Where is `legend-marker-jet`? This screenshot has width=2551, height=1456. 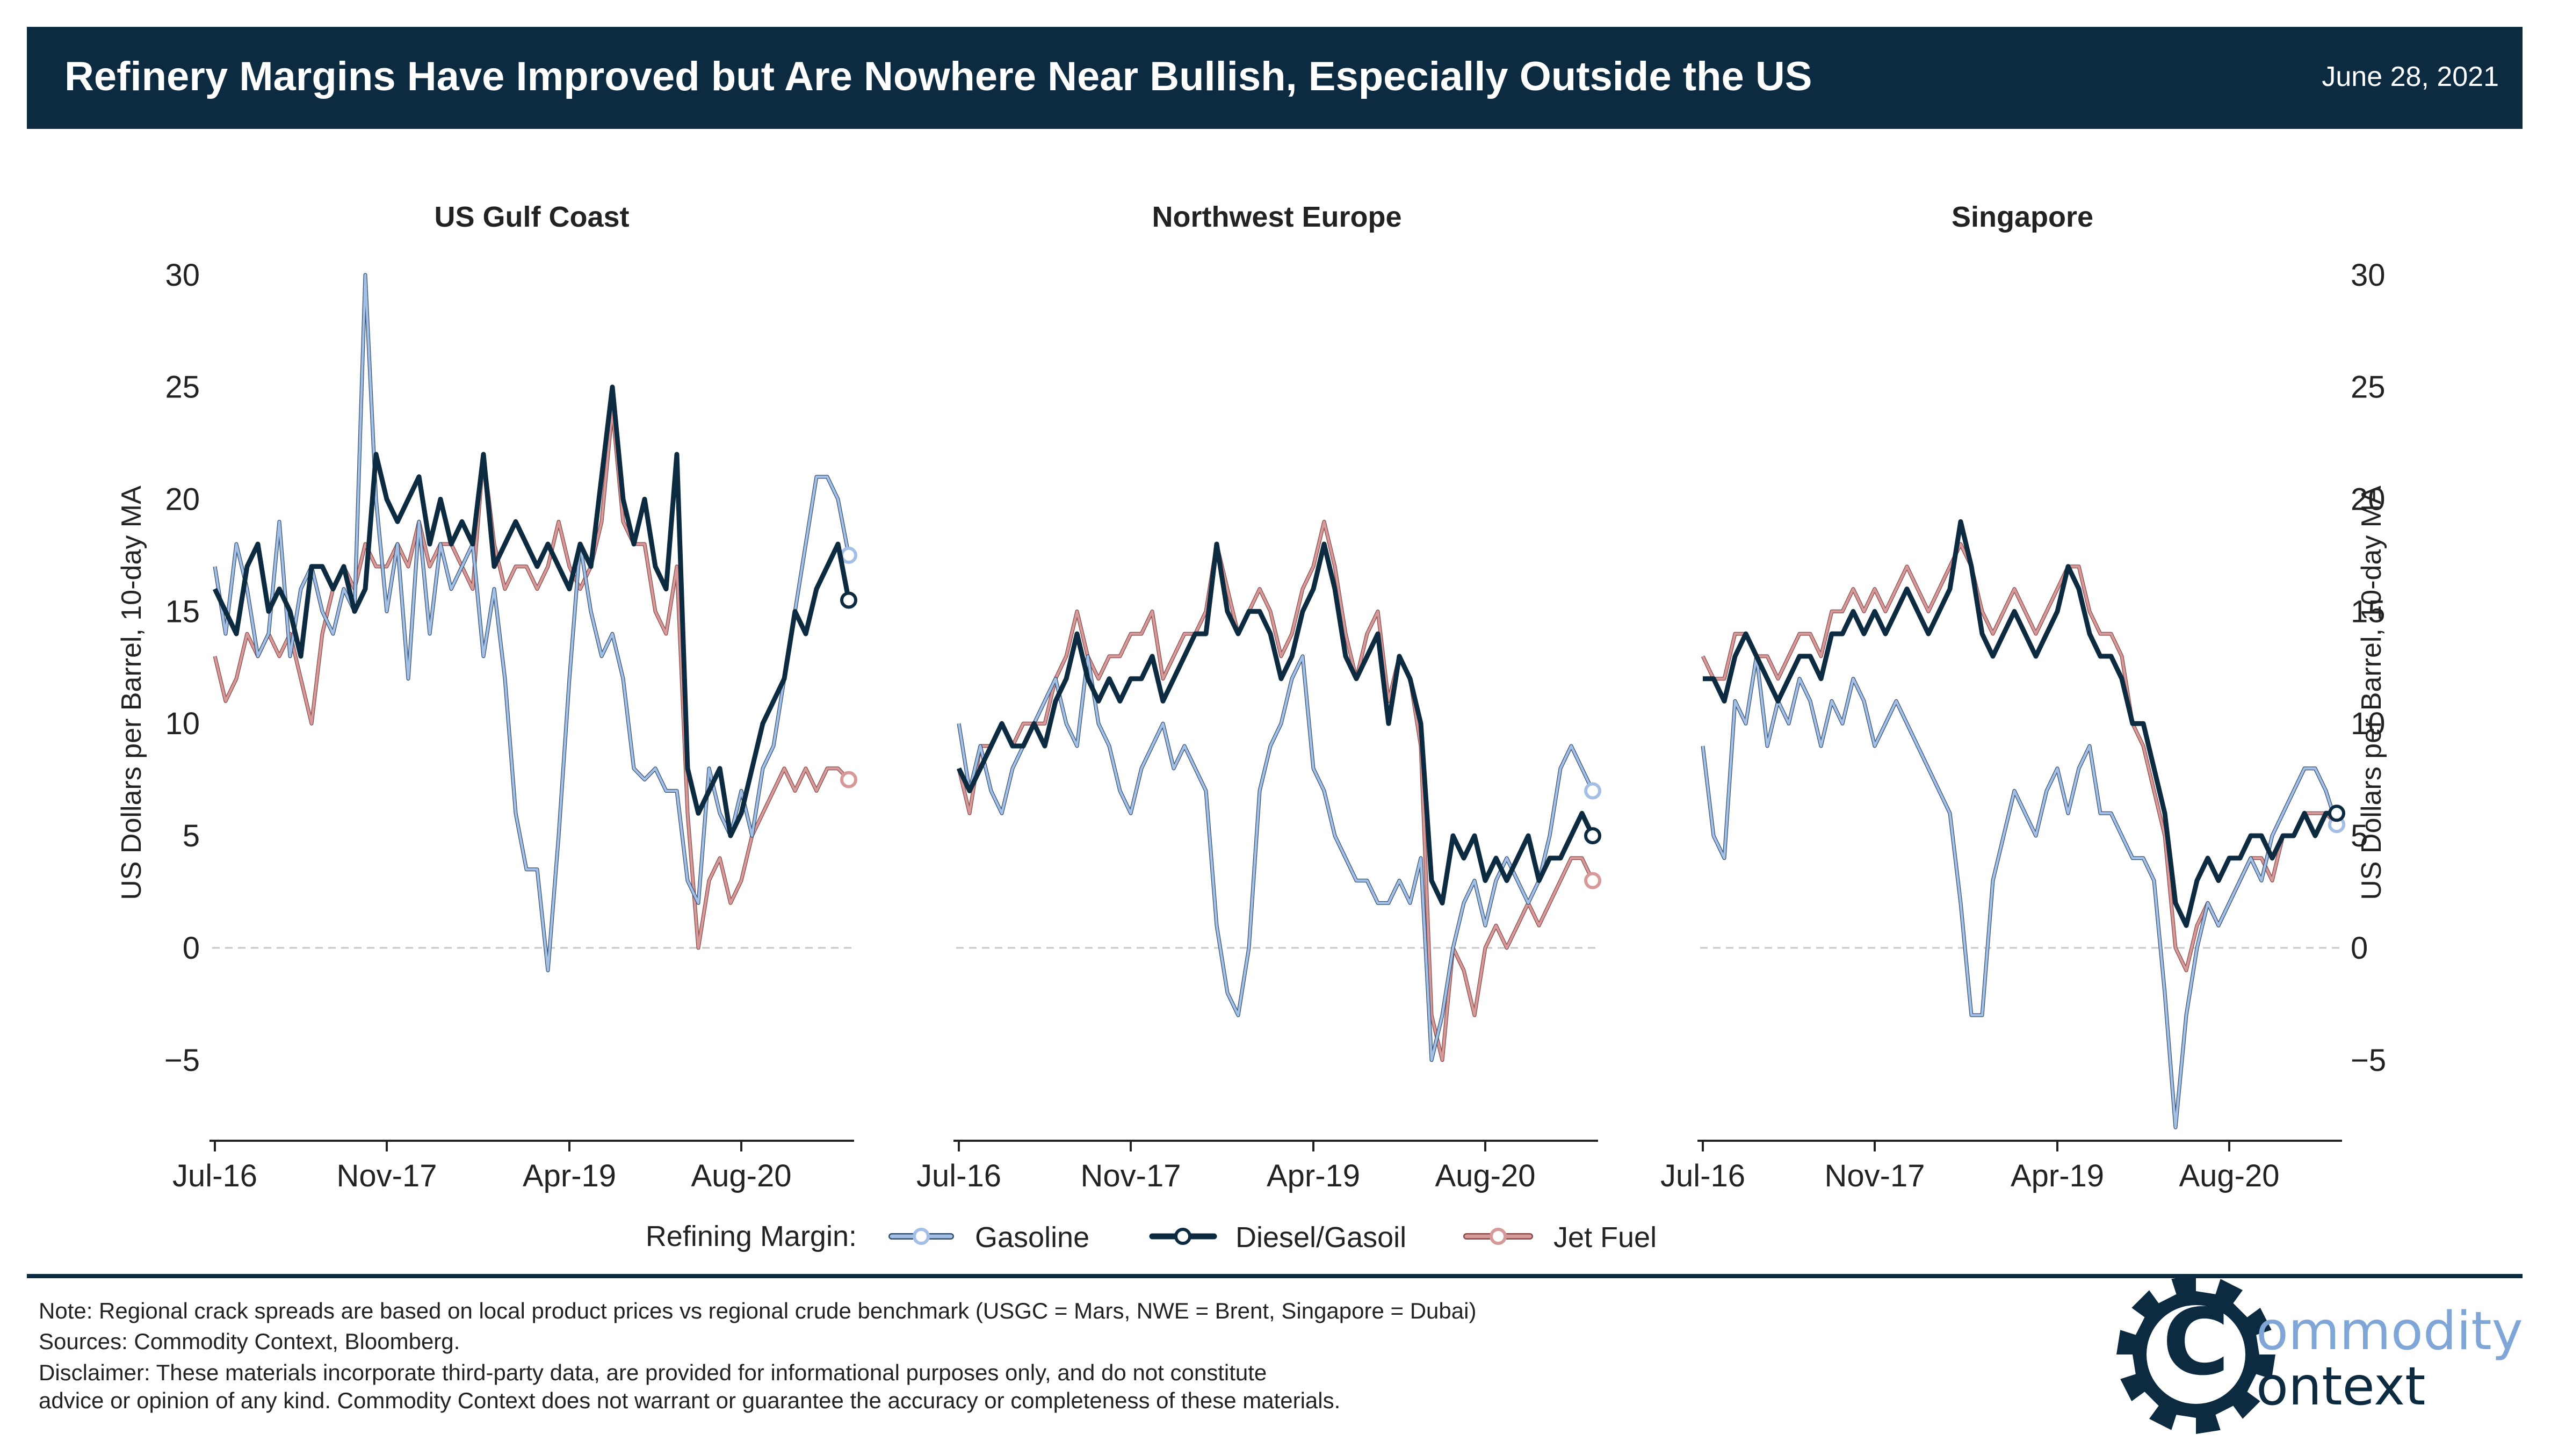 legend-marker-jet is located at coordinates (1498, 1236).